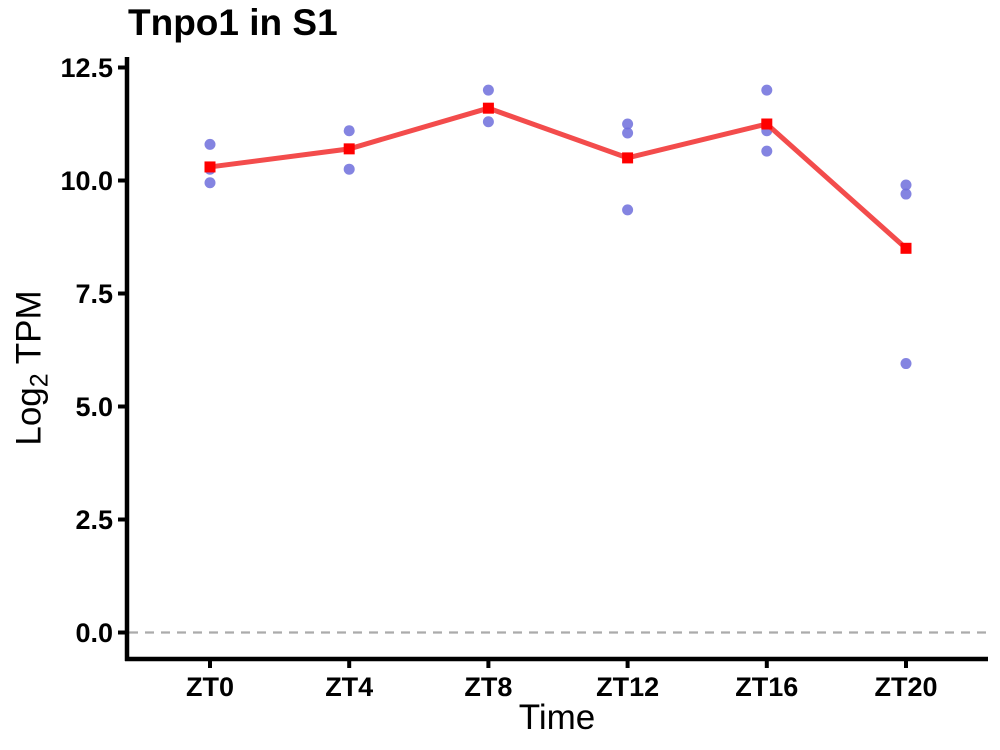  Describe the element at coordinates (905, 687) in the screenshot. I see `x-tick-label: ZT20` at that location.